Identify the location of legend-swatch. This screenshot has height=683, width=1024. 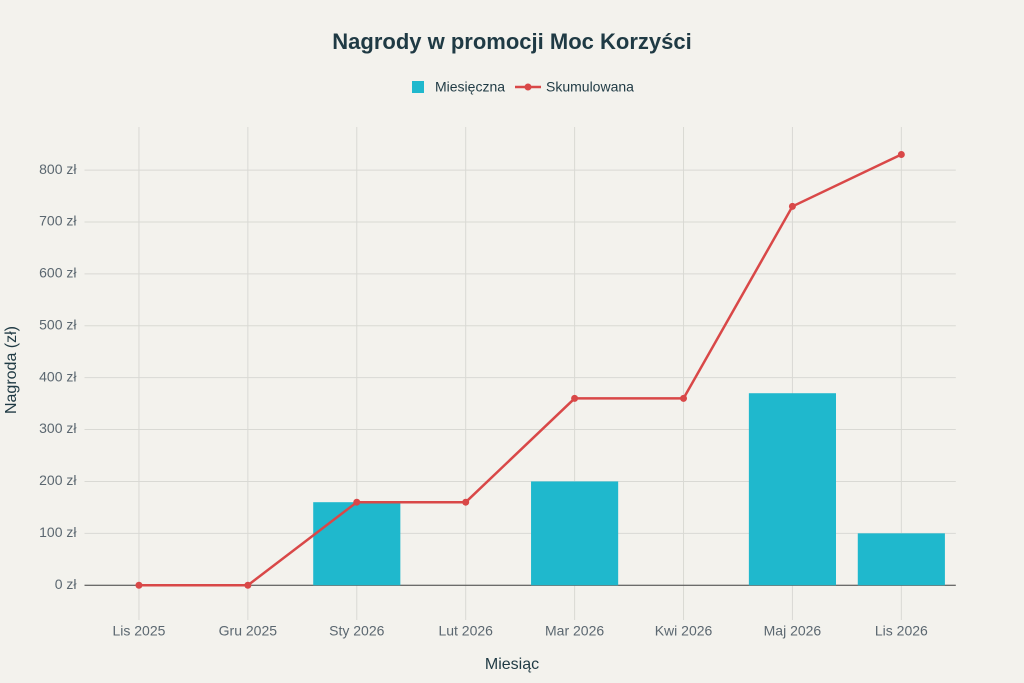
(418, 87).